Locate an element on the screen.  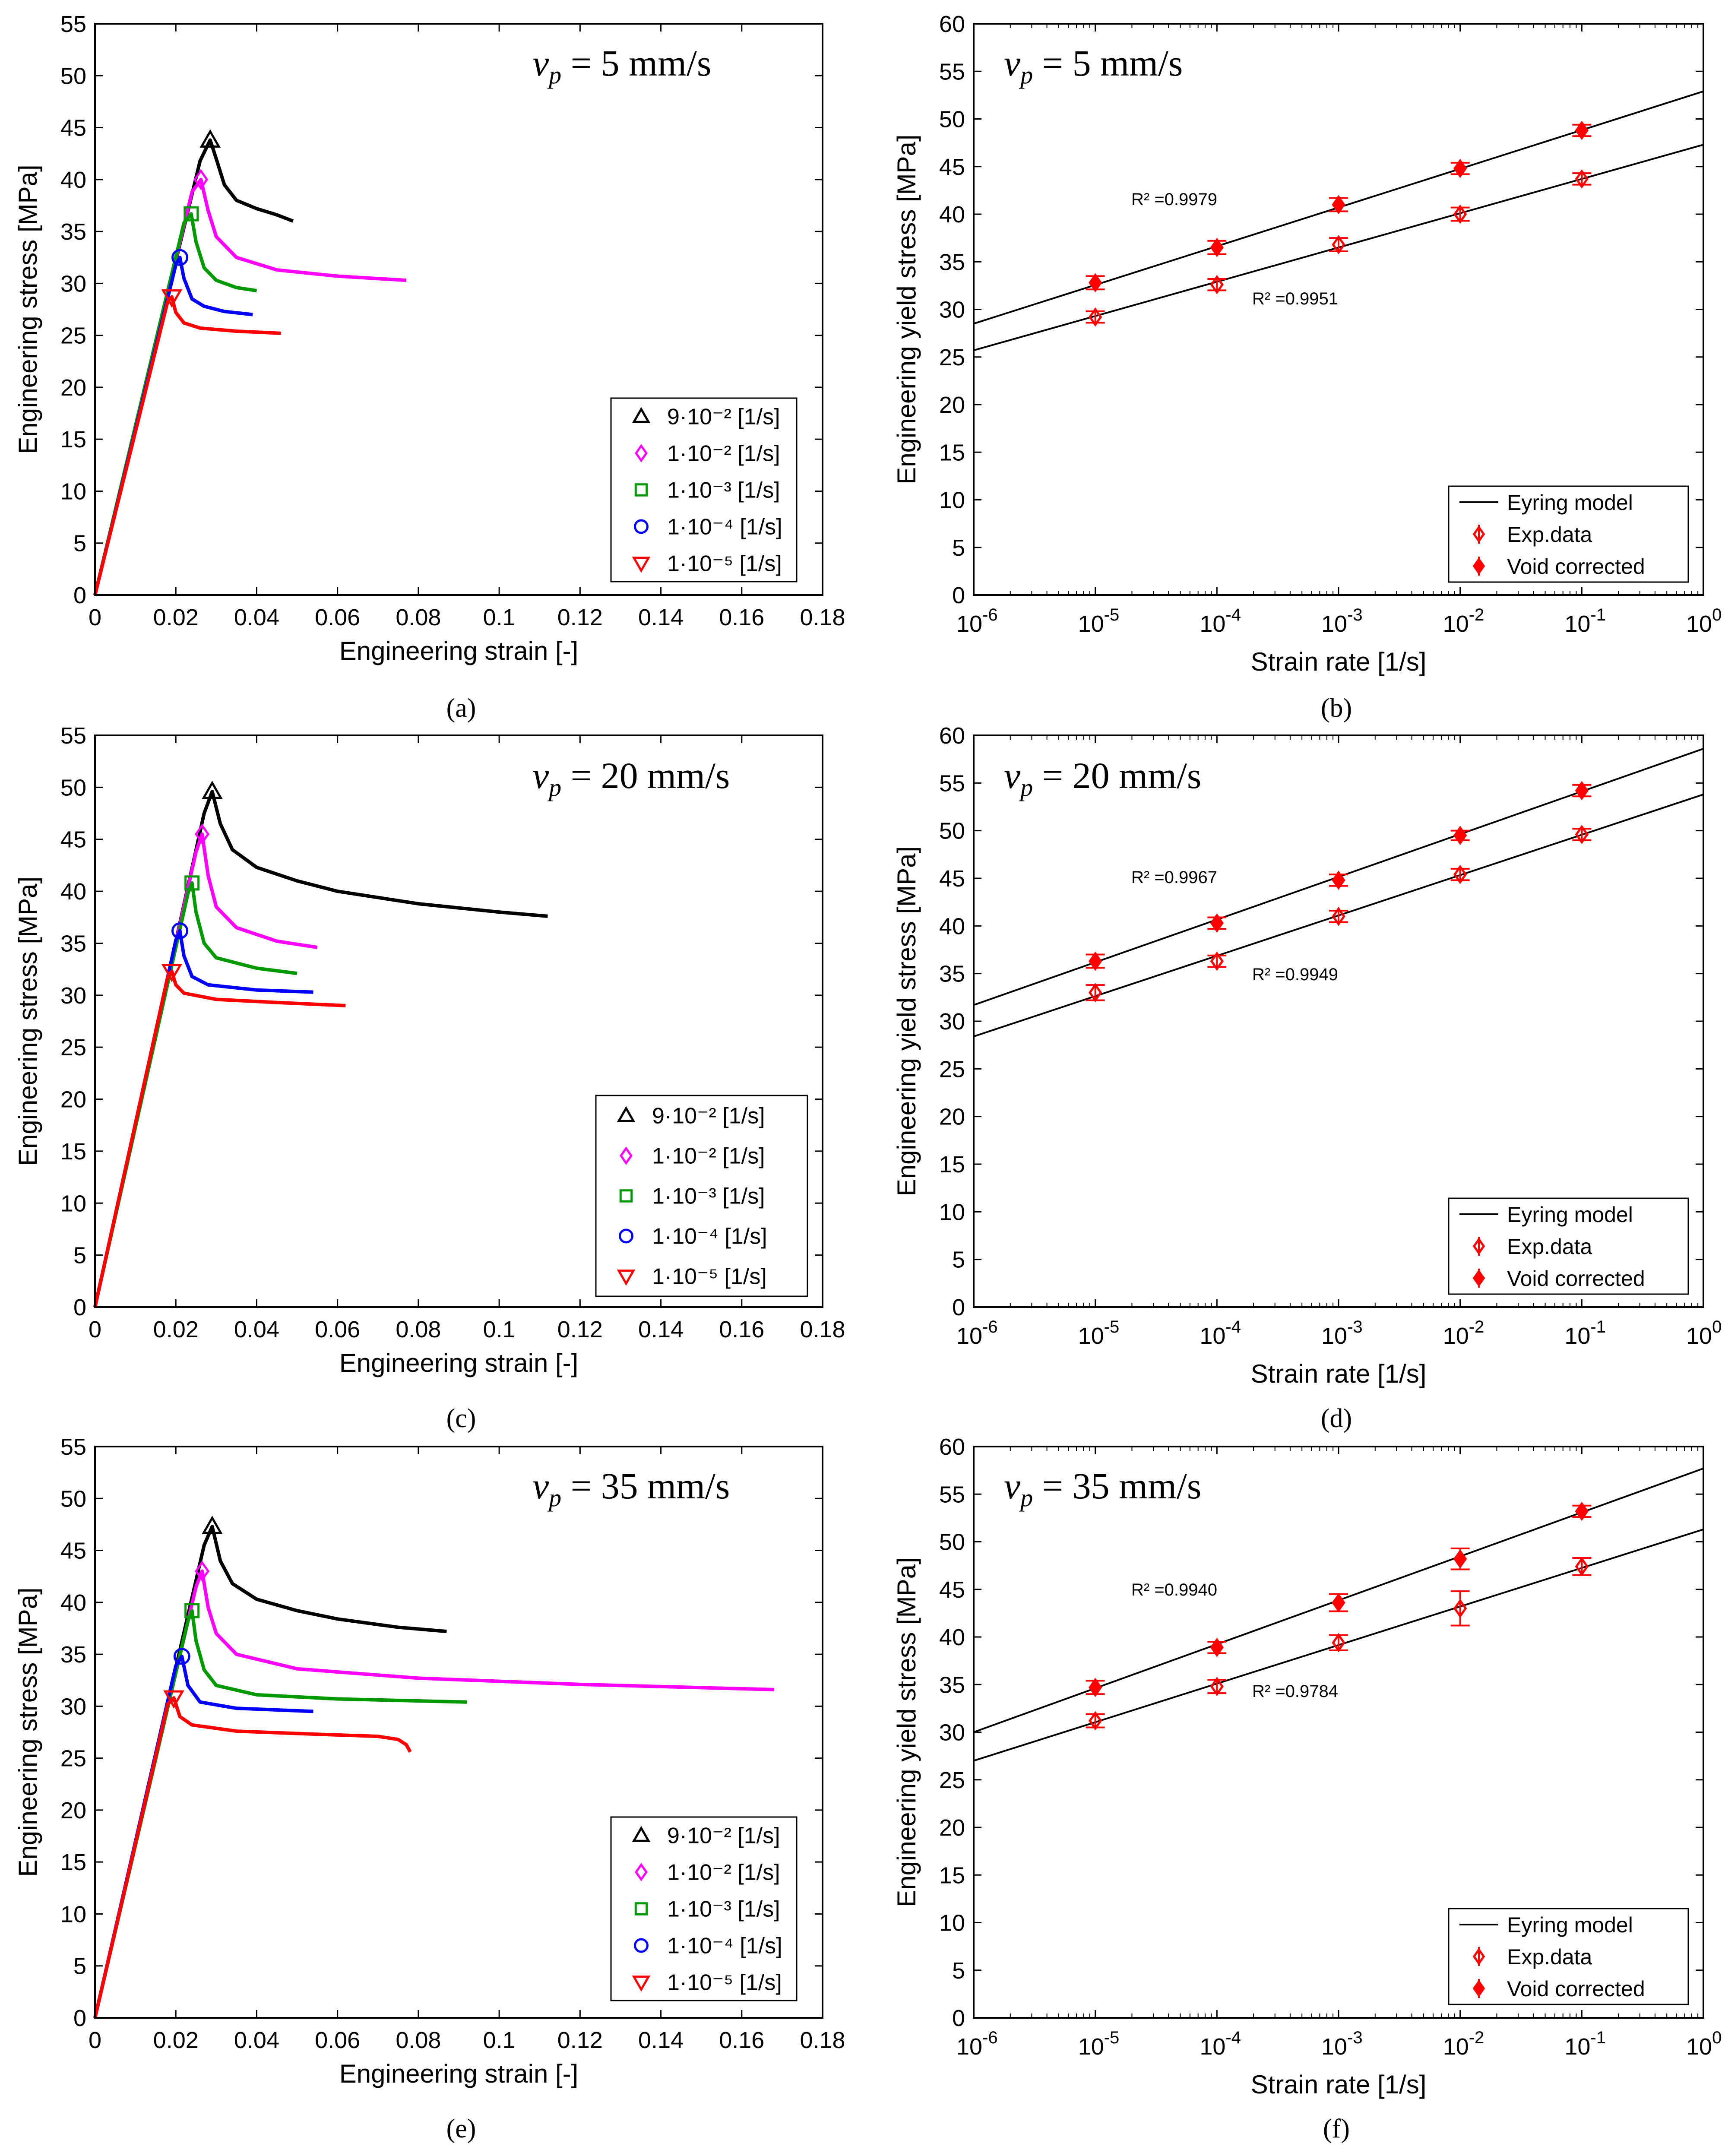
x-tick-label: 10⁻⁵ is located at coordinates (1099, 621).